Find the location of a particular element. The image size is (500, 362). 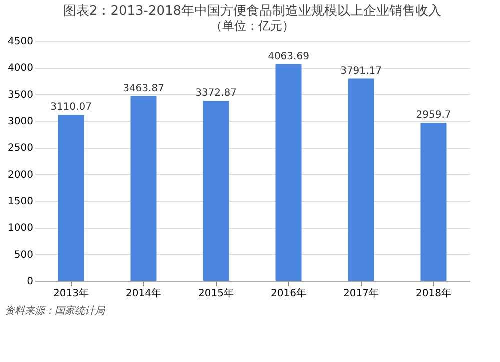

y-tick-label: 4000 is located at coordinates (21, 68).